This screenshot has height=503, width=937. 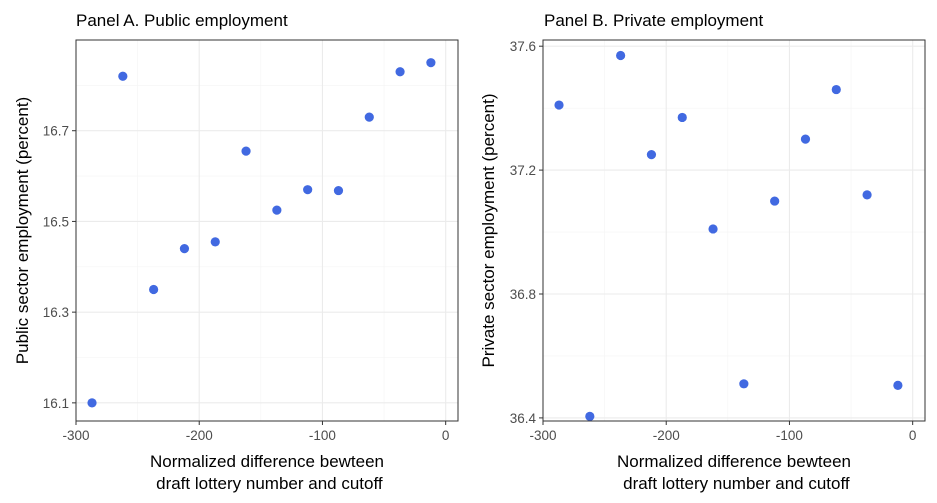 I want to click on y-tick-label: 37.6, so click(x=523, y=46).